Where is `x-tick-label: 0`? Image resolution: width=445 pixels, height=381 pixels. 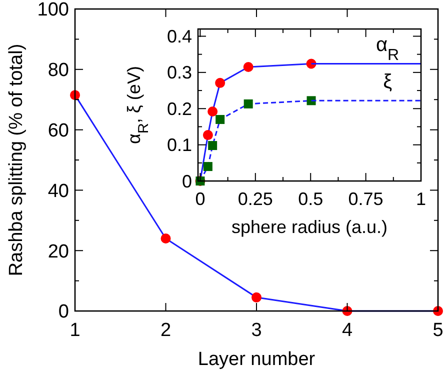 x-tick-label: 0 is located at coordinates (200, 199).